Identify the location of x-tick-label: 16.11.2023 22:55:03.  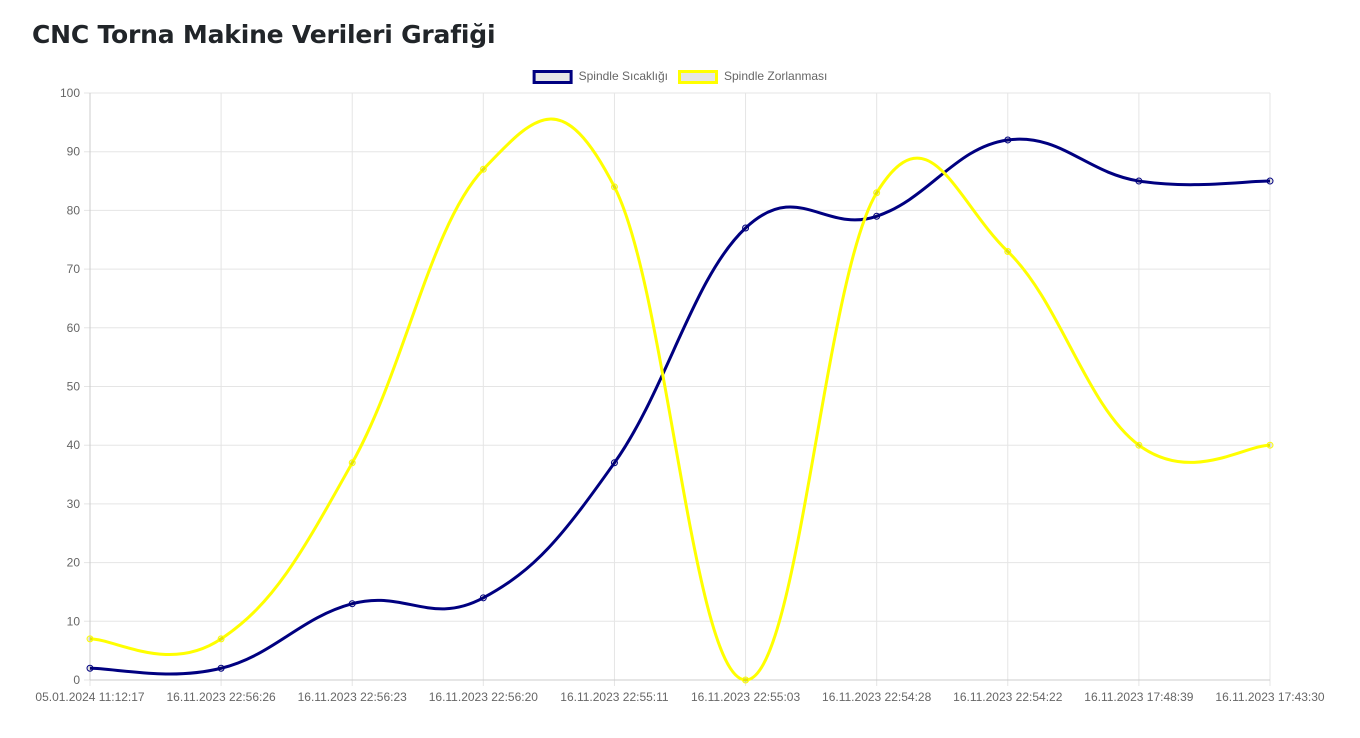
(746, 697).